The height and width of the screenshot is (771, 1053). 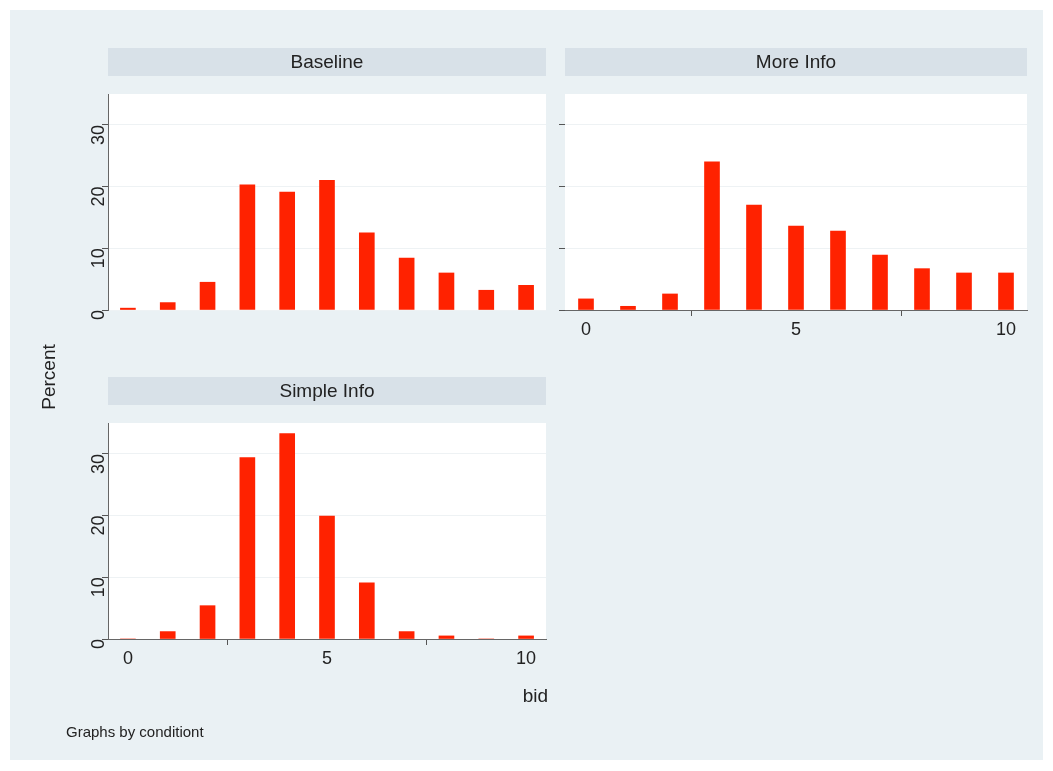 What do you see at coordinates (327, 391) in the screenshot?
I see `chart-title: Simple Info` at bounding box center [327, 391].